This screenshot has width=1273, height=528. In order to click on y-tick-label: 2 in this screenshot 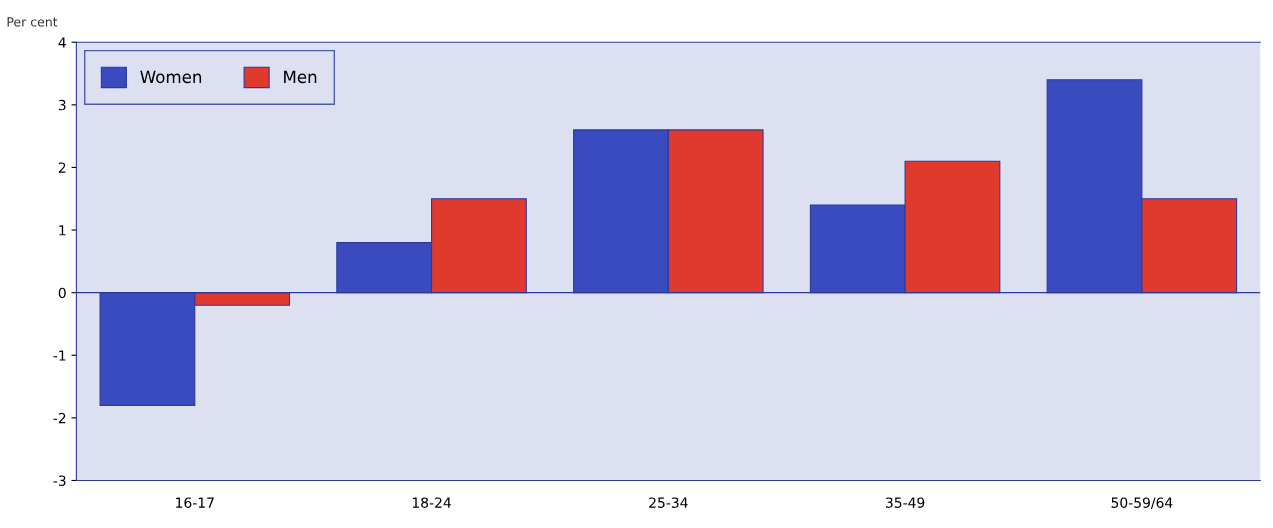, I will do `click(62, 167)`.